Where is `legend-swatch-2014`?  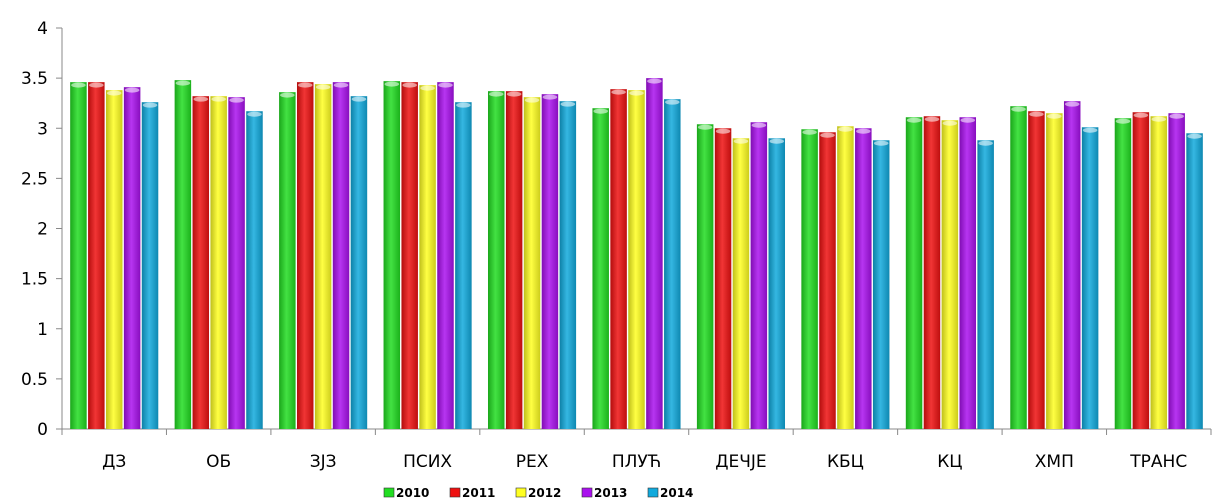 legend-swatch-2014 is located at coordinates (653, 492).